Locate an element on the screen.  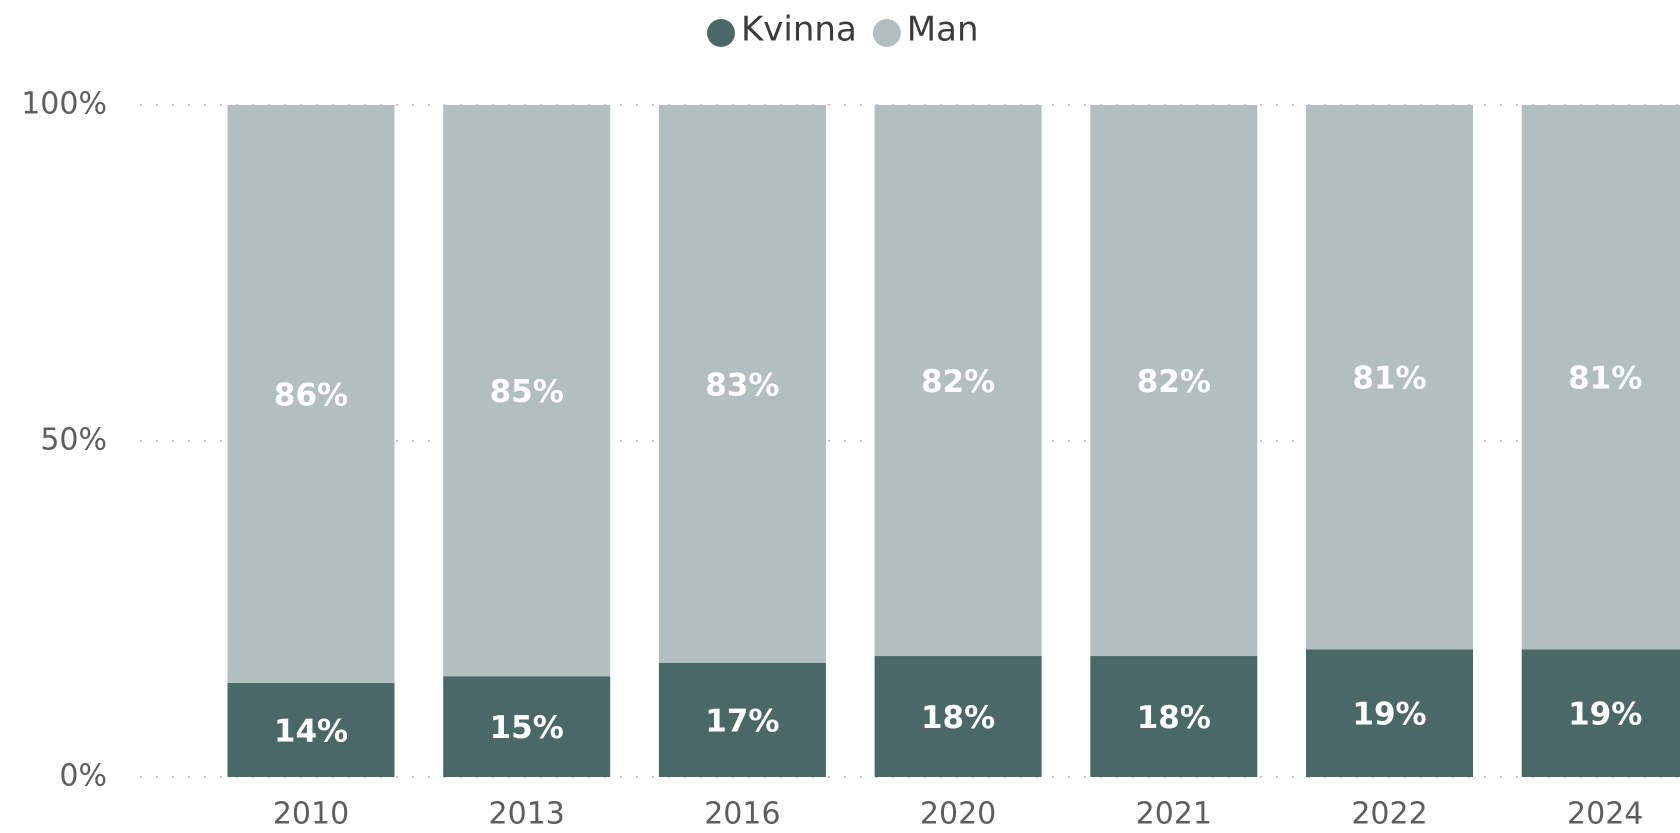
y-tick-label: 100% is located at coordinates (64, 104).